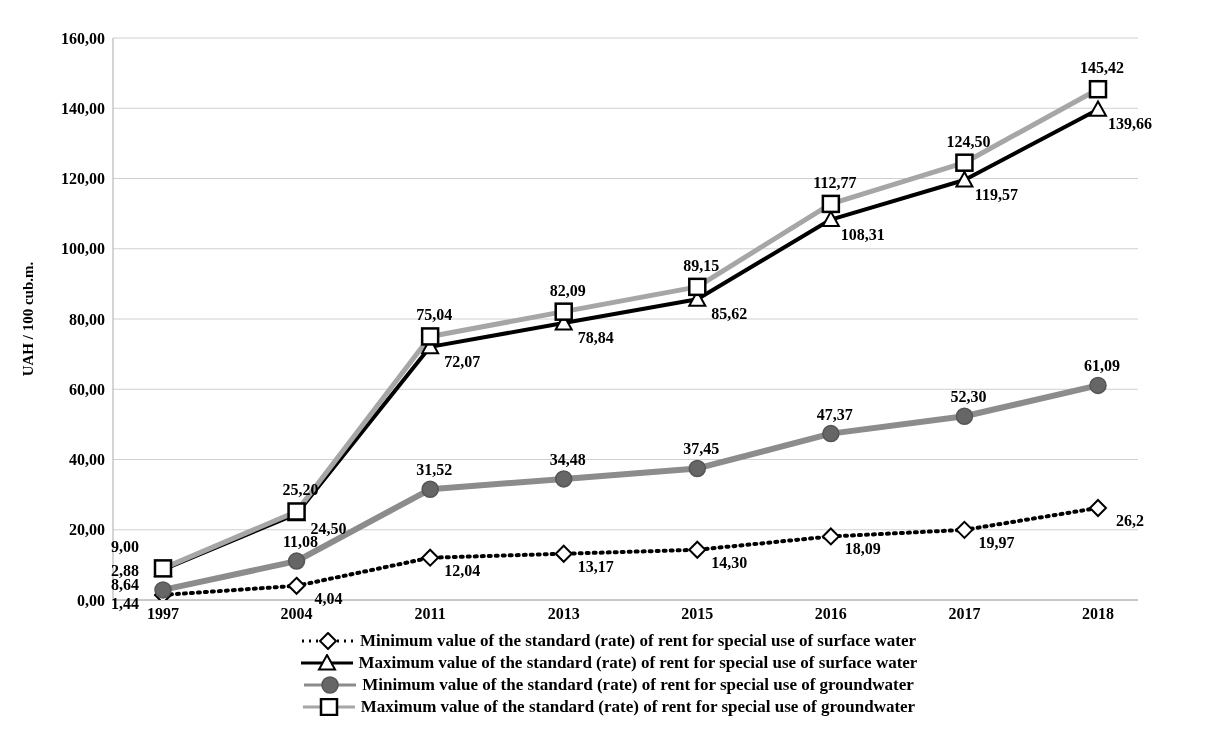  What do you see at coordinates (434, 470) in the screenshot?
I see `data-label: 31,52` at bounding box center [434, 470].